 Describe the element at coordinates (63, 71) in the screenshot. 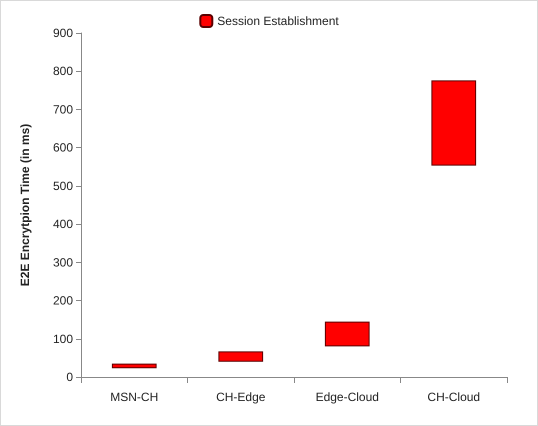

I see `y-tick-label: 800` at that location.